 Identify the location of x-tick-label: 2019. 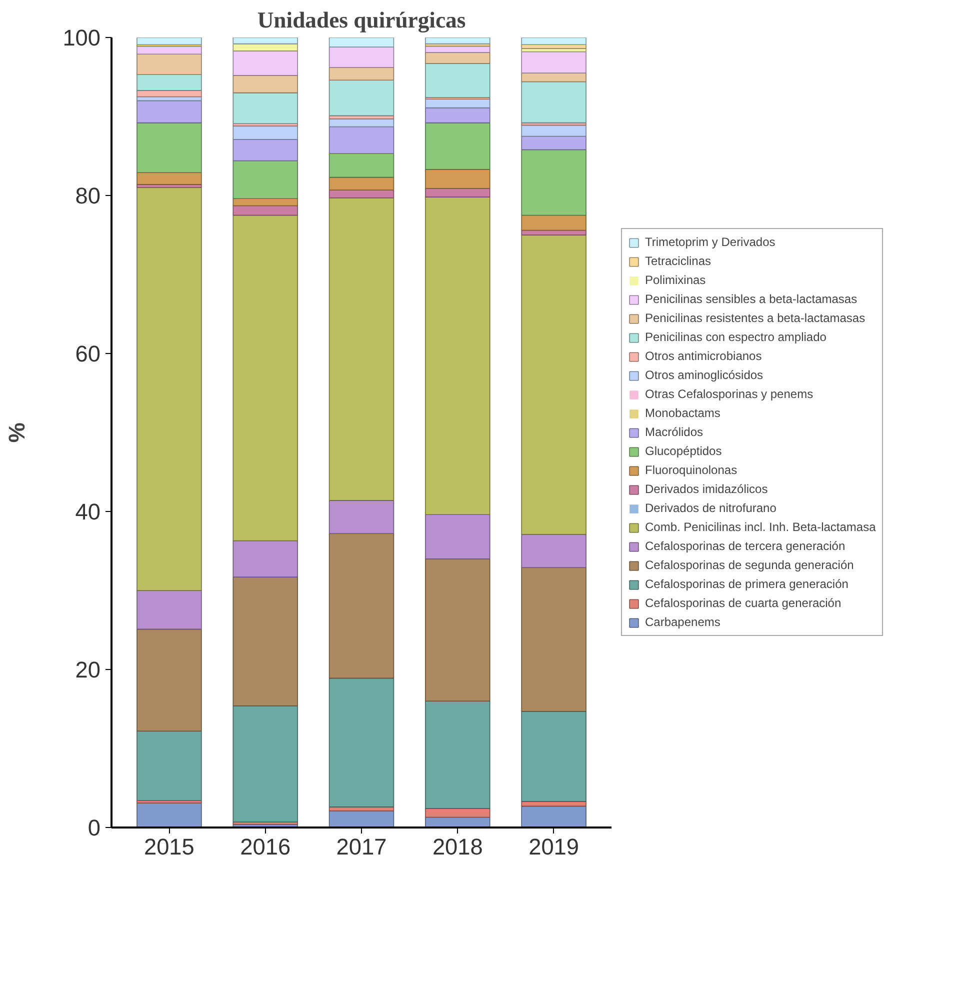
(554, 847).